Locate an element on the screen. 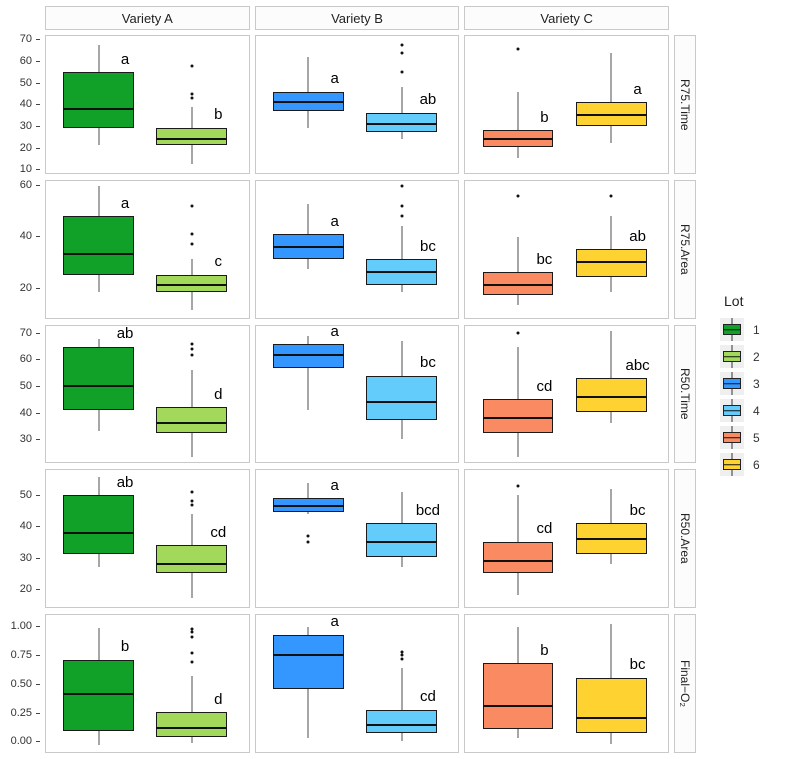 This screenshot has width=800, height=759. legend-item: 3 is located at coordinates (755, 383).